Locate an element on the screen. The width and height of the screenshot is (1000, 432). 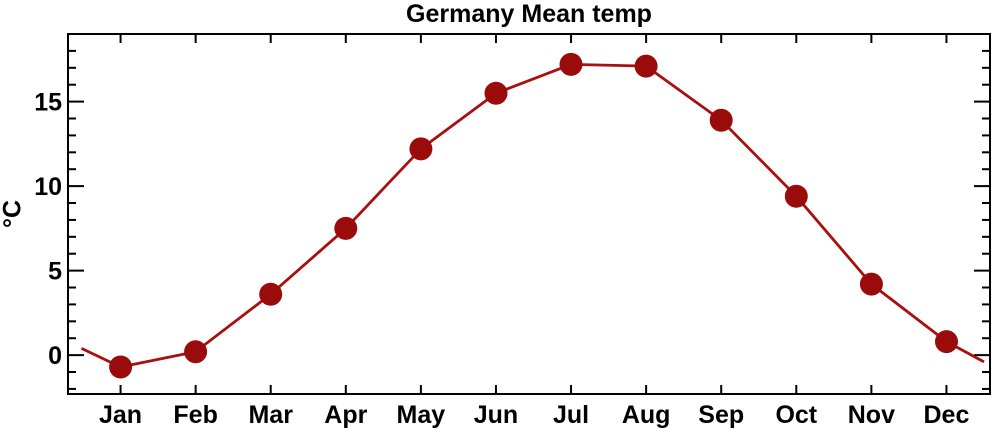
y-axis-tick-label: 5 is located at coordinates (55, 272).